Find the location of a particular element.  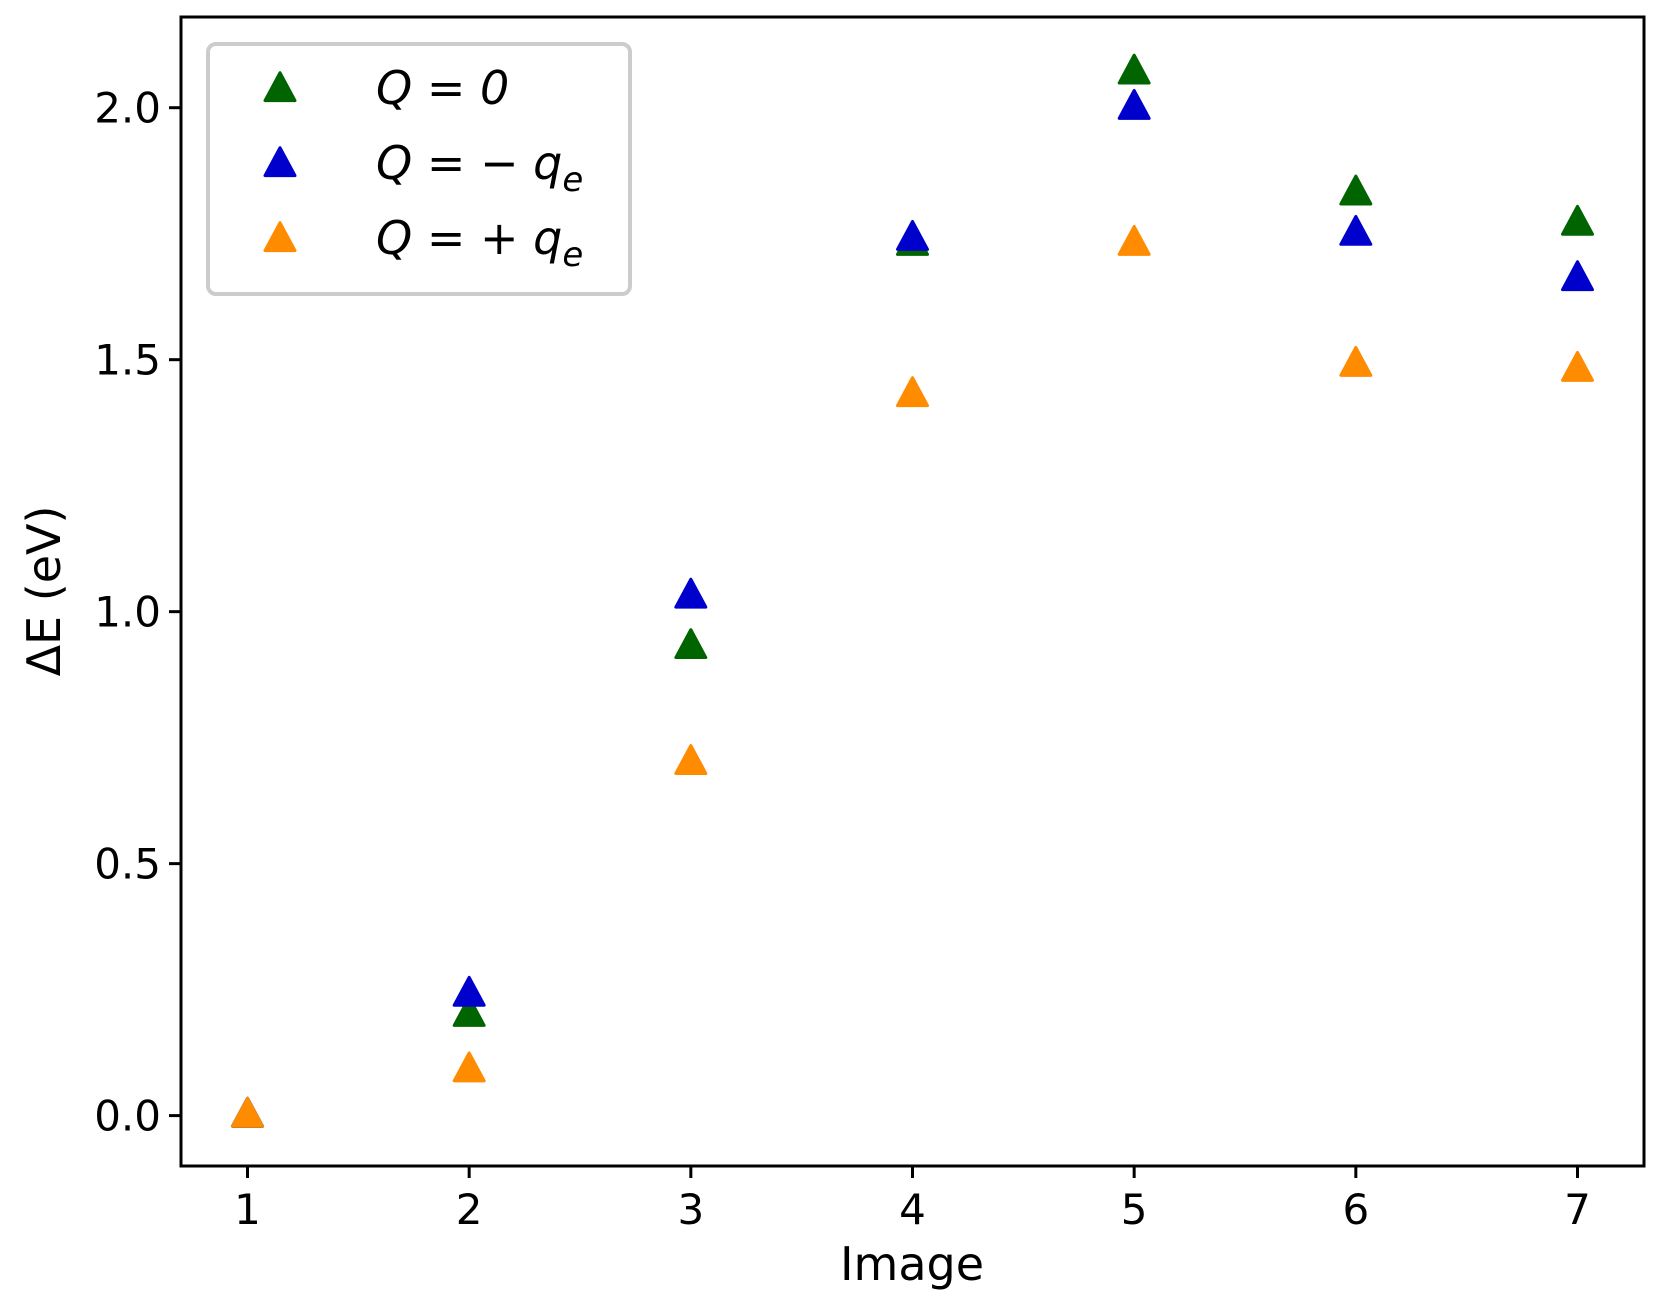

y-tick-label: 1.5 is located at coordinates (127, 360).